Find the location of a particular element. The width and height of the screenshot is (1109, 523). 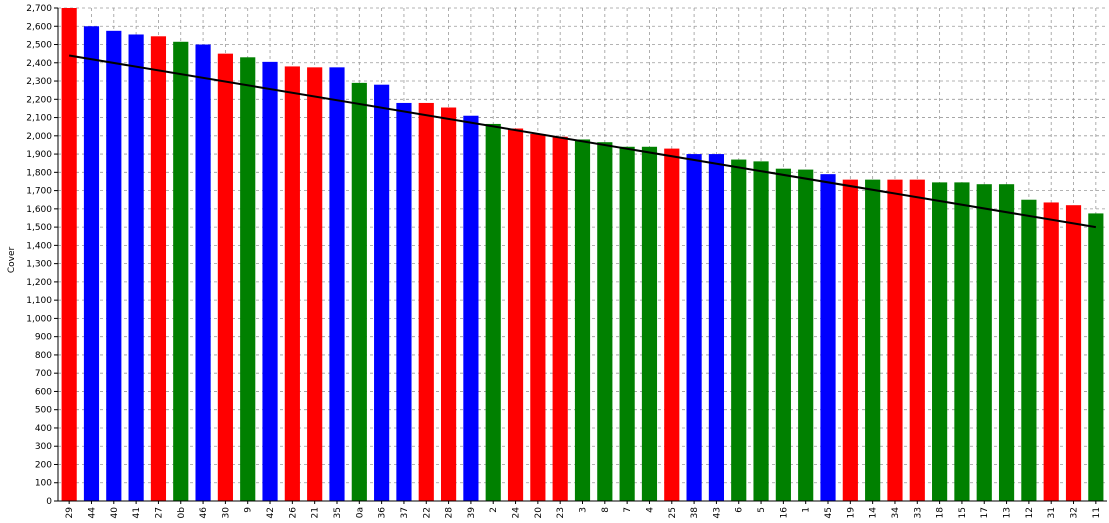

x-tick-label: 8 is located at coordinates (606, 510).